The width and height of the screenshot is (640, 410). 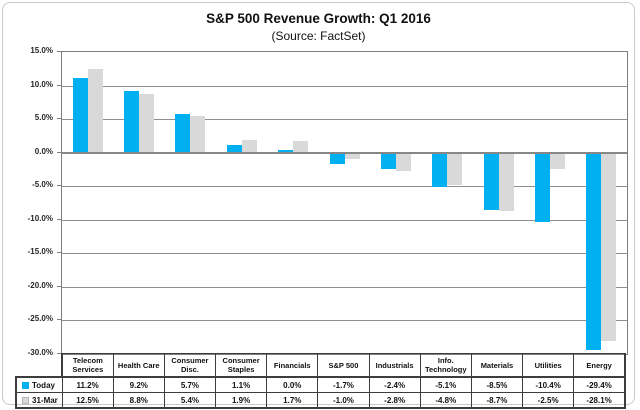 What do you see at coordinates (445, 400) in the screenshot?
I see `table-value-31-mar-info-technology: -4.8%` at bounding box center [445, 400].